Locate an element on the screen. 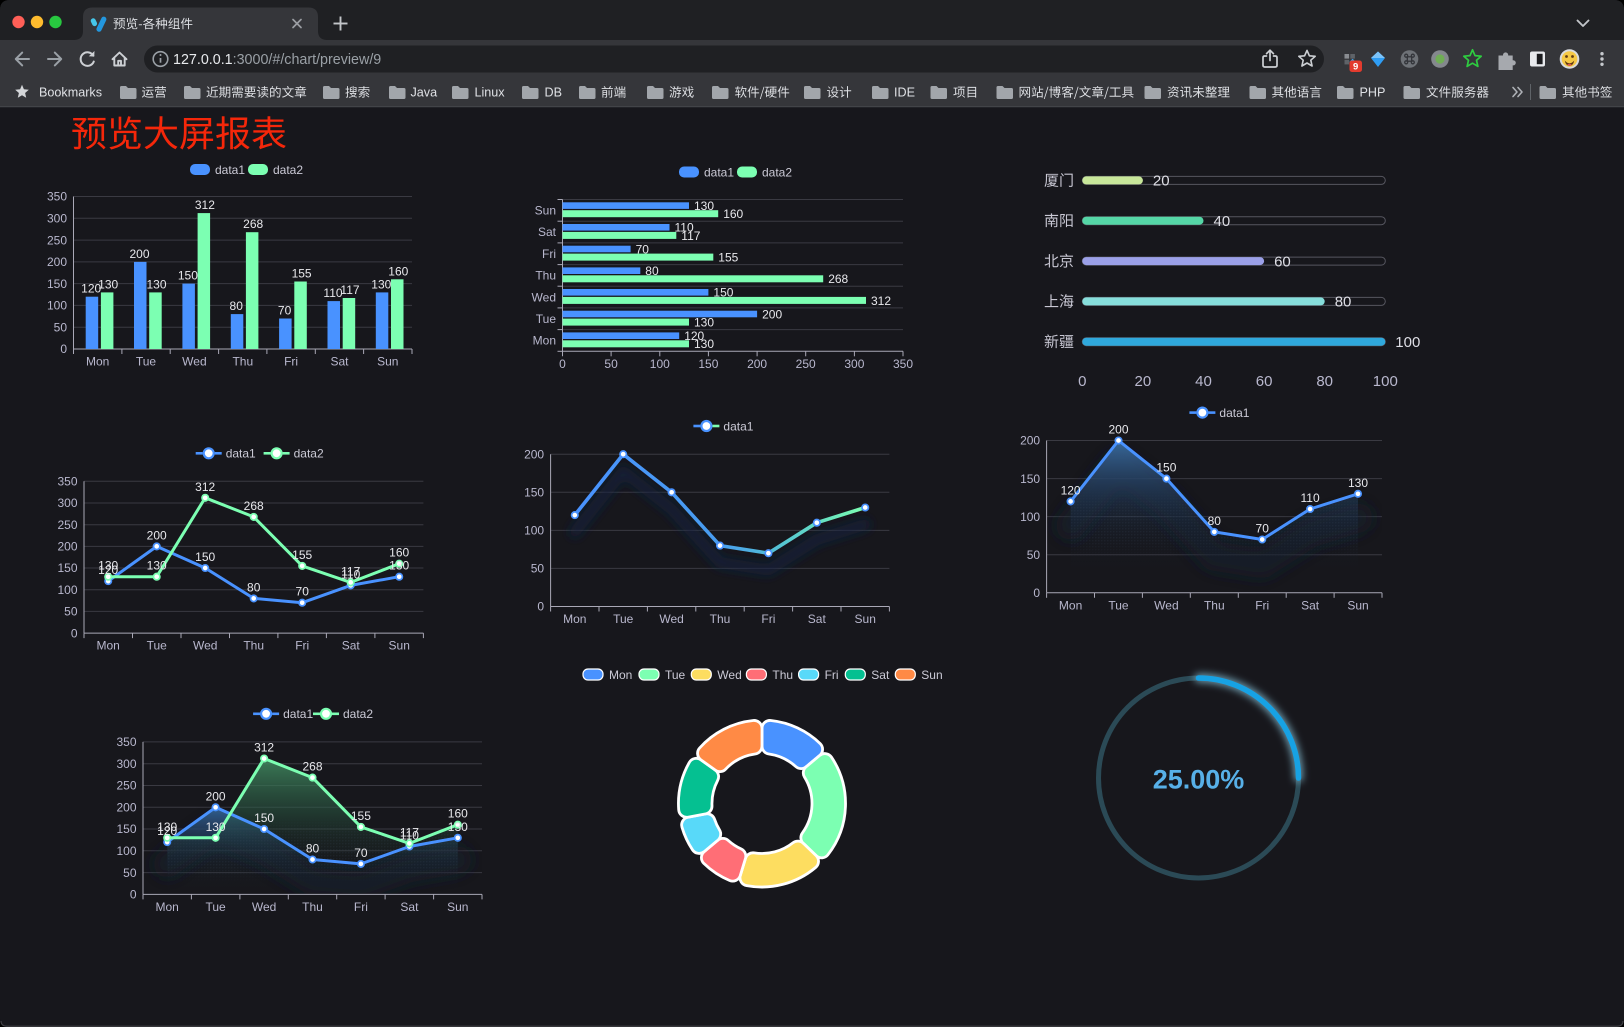  svg-text: 155 is located at coordinates (728, 258).